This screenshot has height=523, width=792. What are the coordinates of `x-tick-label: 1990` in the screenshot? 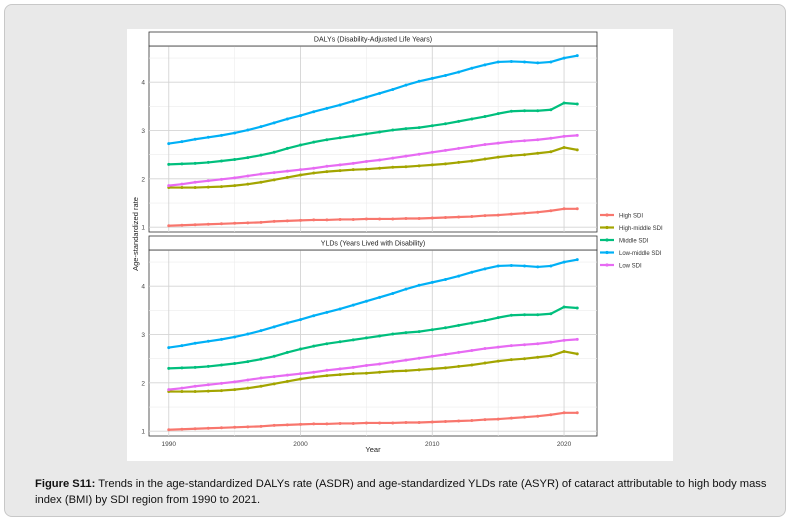 It's located at (169, 444).